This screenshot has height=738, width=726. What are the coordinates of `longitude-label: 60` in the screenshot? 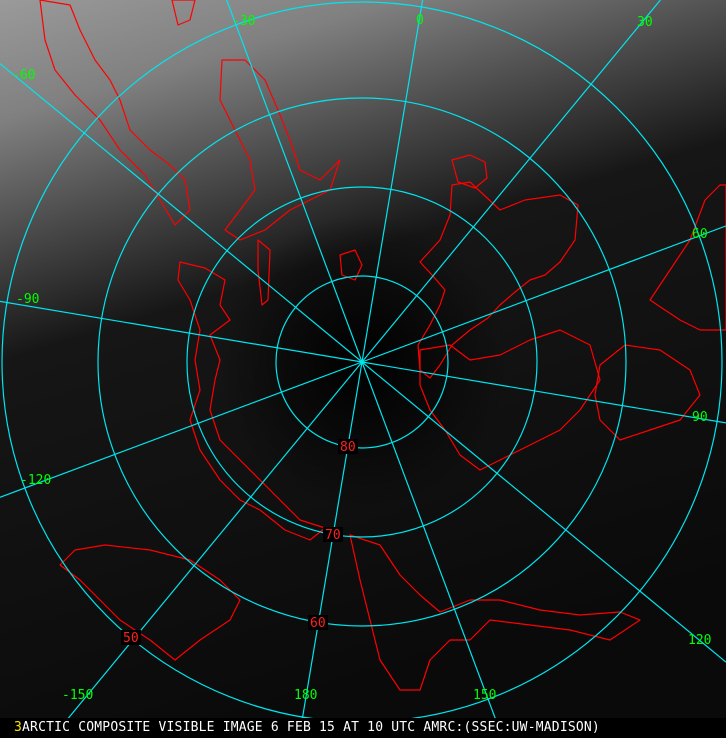 It's located at (700, 234).